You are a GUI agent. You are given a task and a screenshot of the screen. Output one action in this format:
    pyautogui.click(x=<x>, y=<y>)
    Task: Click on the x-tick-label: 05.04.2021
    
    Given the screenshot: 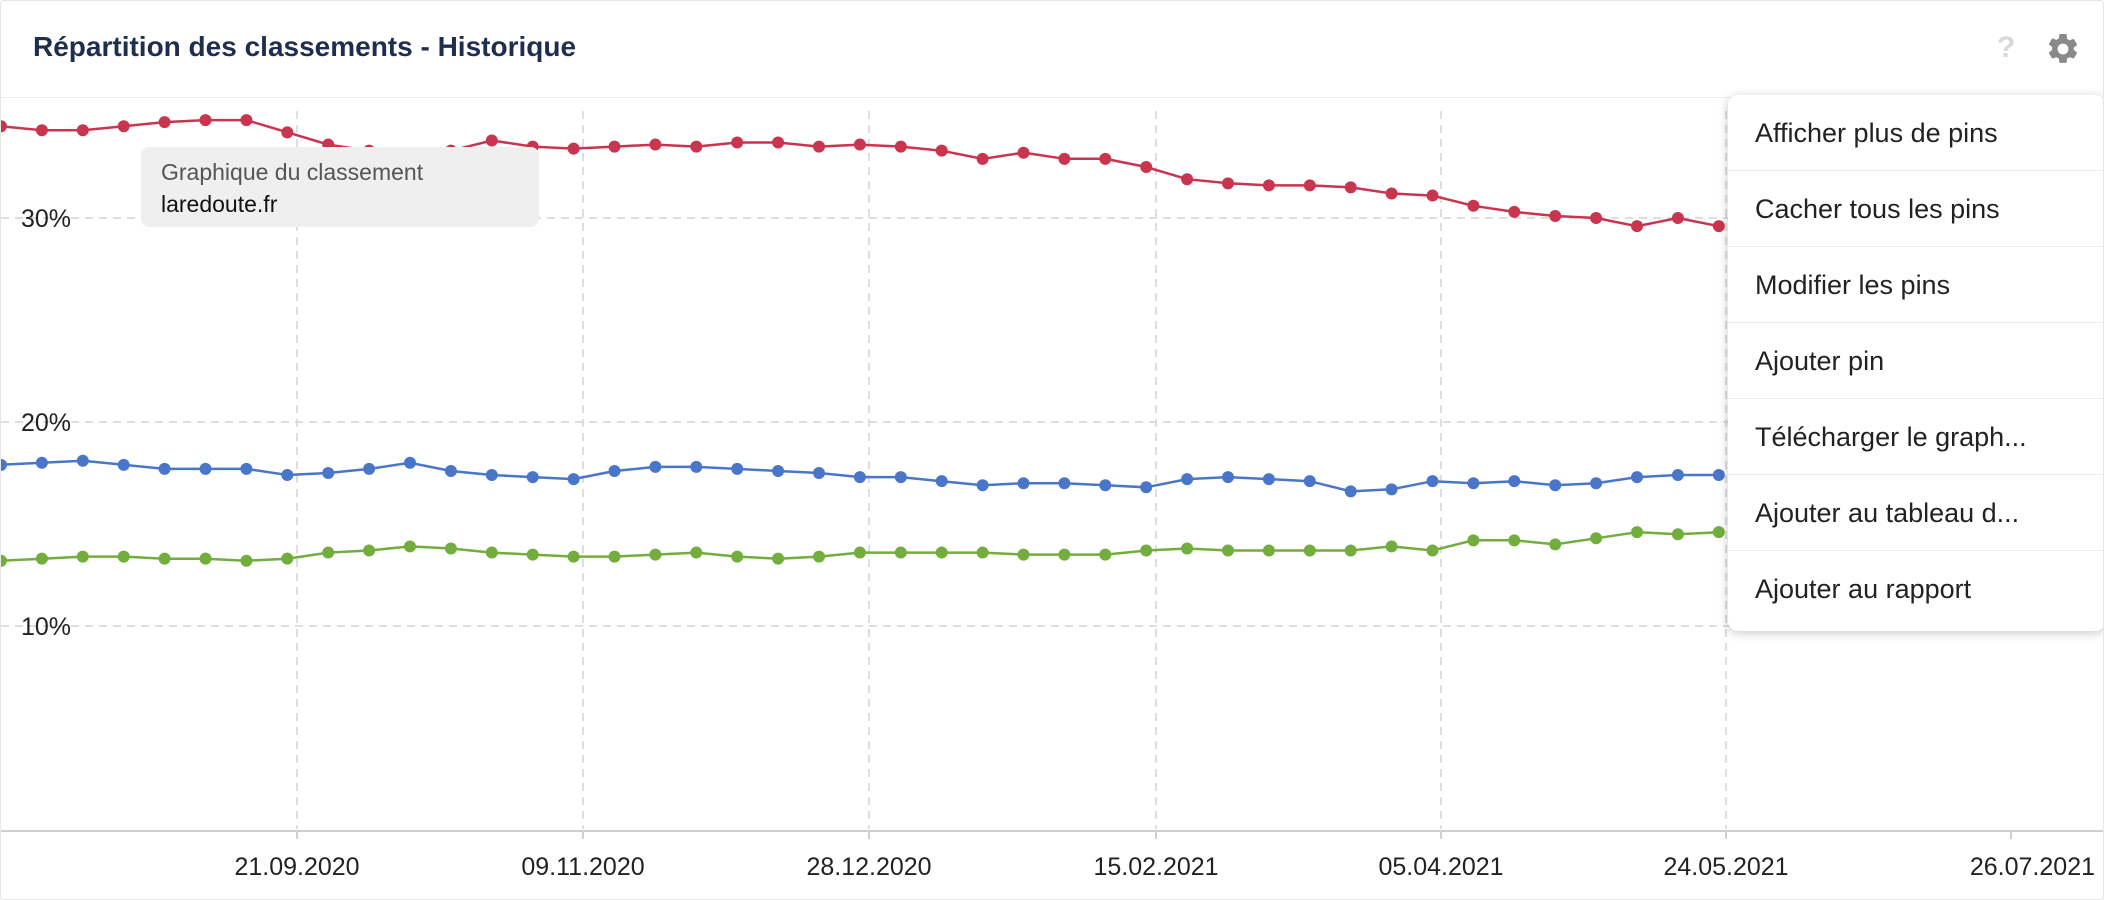 What is the action you would take?
    pyautogui.click(x=1440, y=867)
    